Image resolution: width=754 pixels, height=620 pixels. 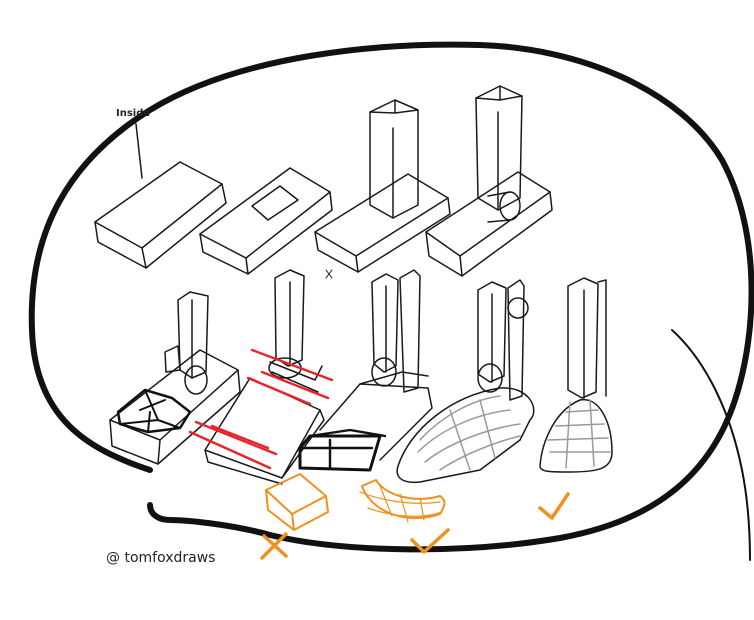 What do you see at coordinates (711, 445) in the screenshot?
I see `trailing-line` at bounding box center [711, 445].